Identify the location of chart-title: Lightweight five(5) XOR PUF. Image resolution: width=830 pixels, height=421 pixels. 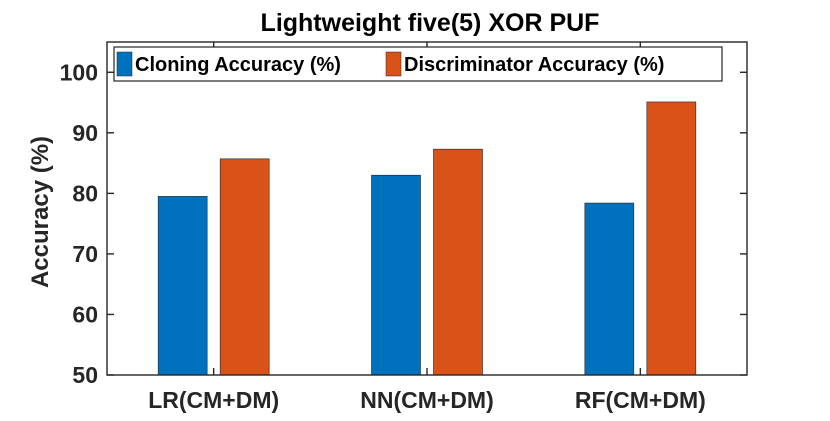
(430, 23).